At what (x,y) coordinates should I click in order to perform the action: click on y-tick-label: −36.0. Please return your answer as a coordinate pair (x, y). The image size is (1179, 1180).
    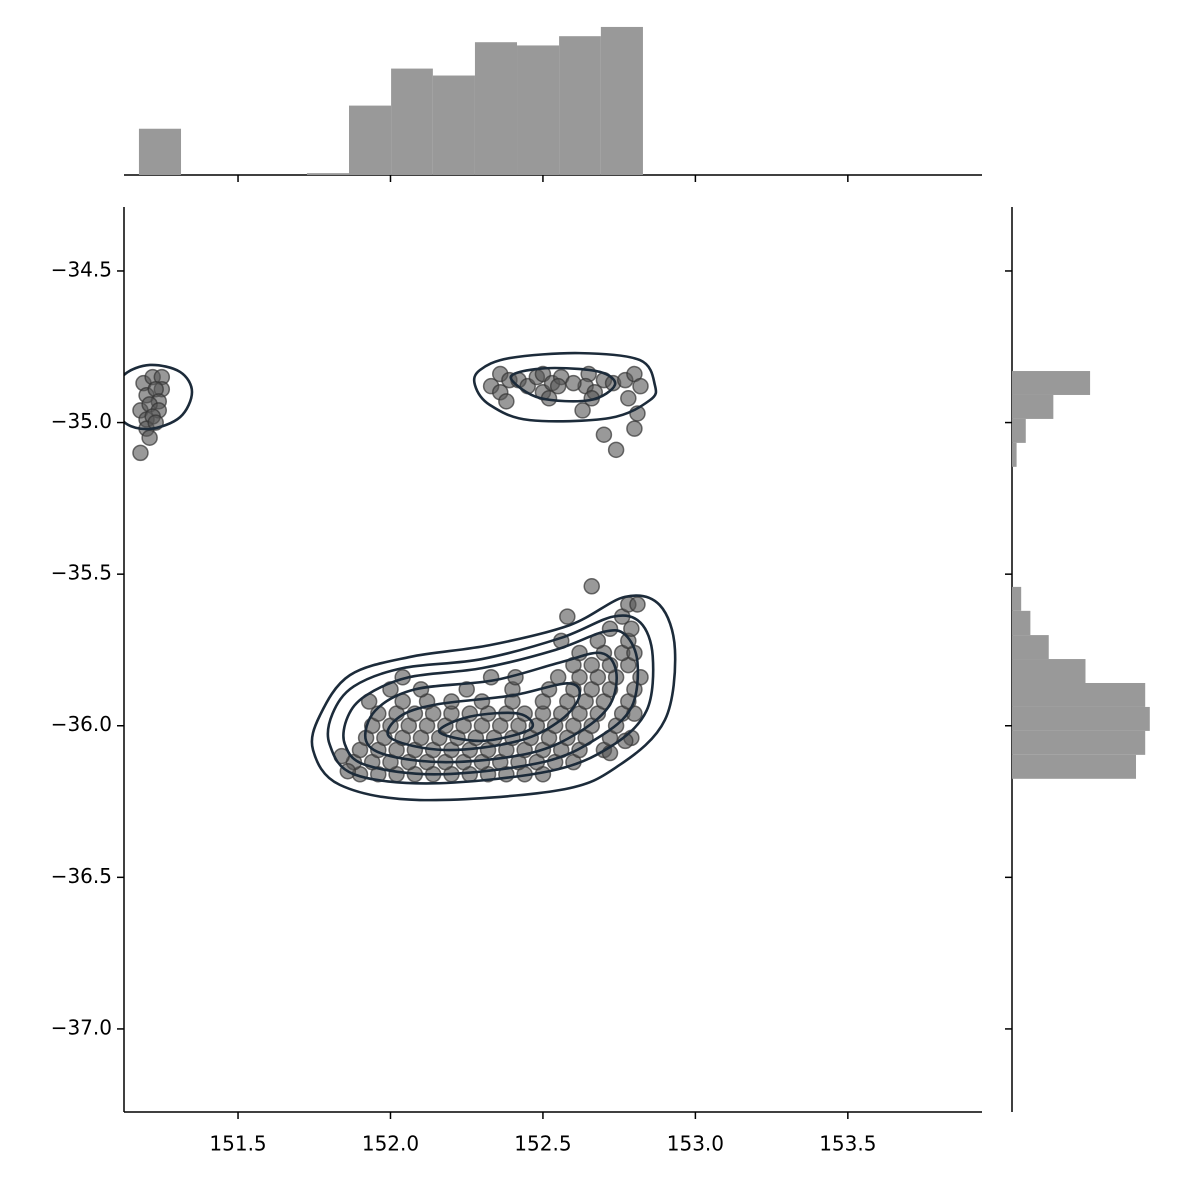
    Looking at the image, I should click on (81, 724).